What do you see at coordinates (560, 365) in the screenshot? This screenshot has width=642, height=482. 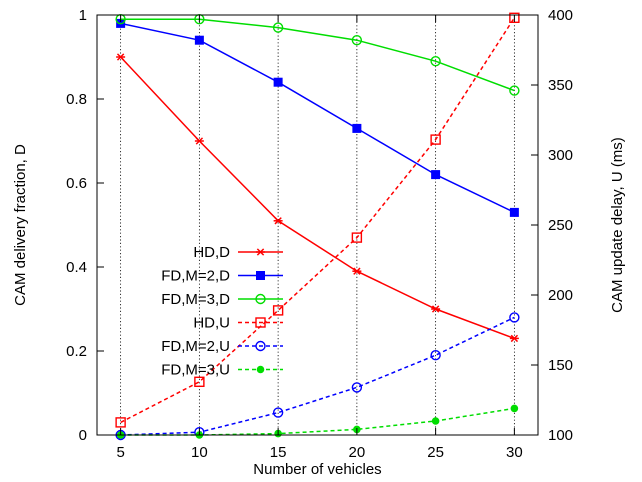 I see `y-right-tick-label: 150` at bounding box center [560, 365].